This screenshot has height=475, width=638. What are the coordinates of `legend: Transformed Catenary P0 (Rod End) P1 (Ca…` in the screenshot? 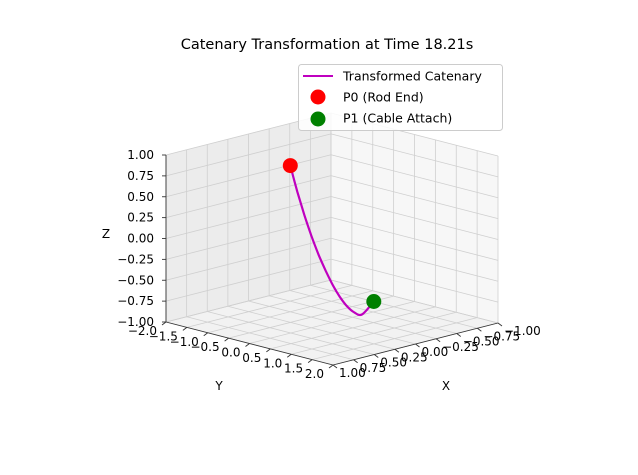 It's located at (400, 97).